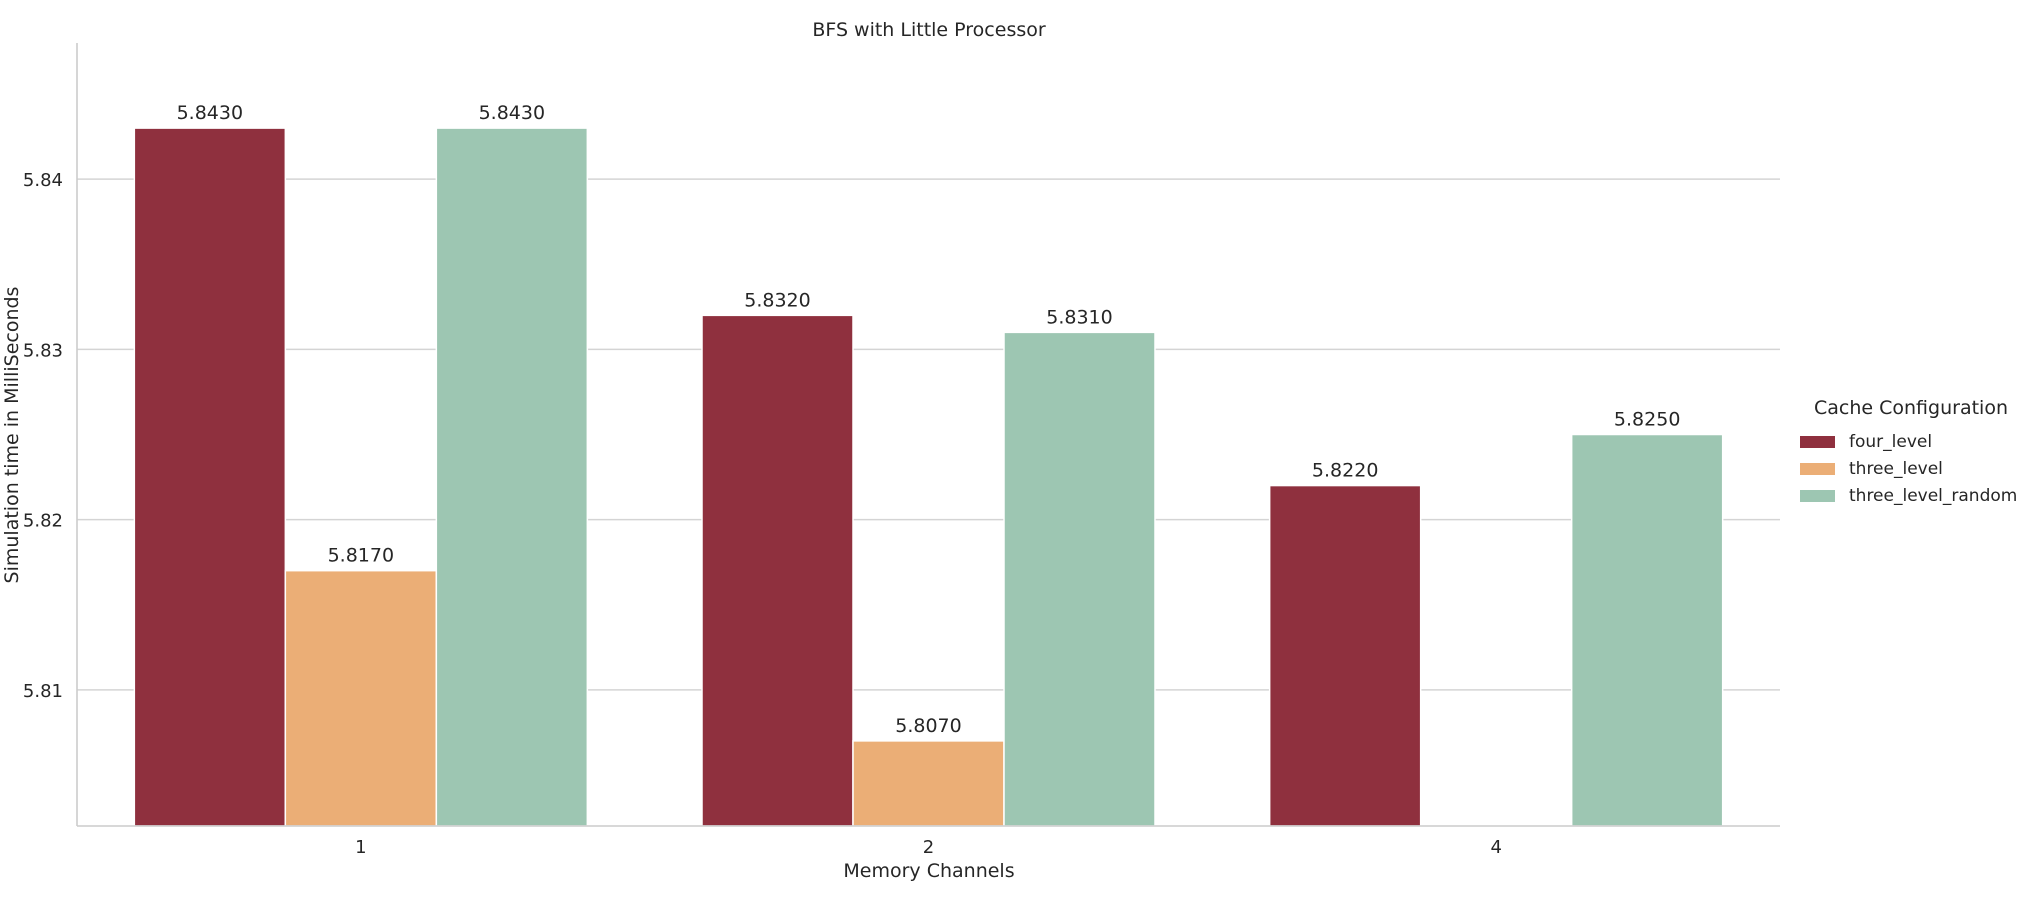  I want to click on x-tick-label: 1, so click(360, 847).